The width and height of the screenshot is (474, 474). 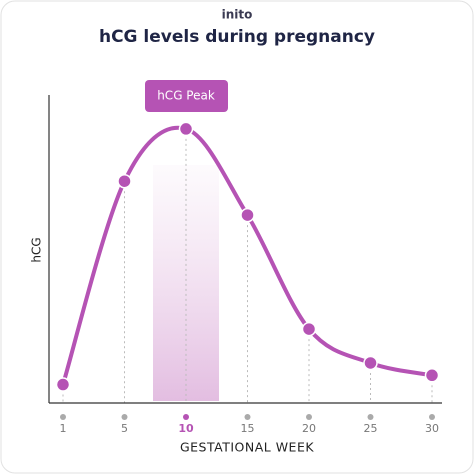 I want to click on brand: inito, so click(x=237, y=15).